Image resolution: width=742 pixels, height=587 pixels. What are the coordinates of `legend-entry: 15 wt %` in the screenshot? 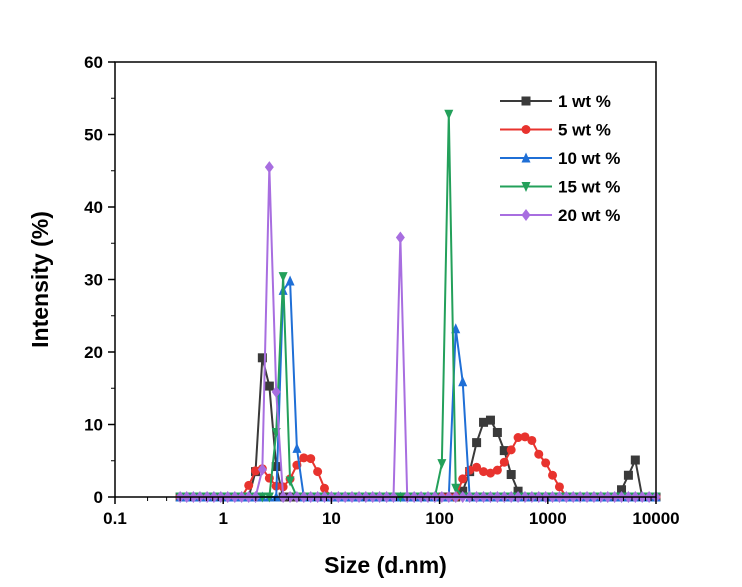 It's located at (560, 187).